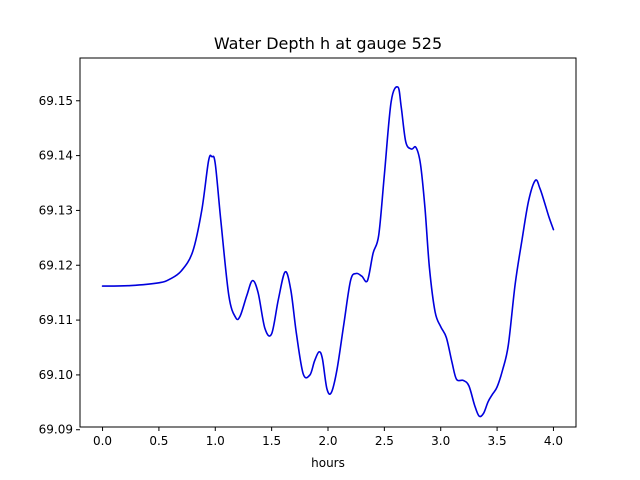  What do you see at coordinates (271, 441) in the screenshot?
I see `x-tick-label: 1.5` at bounding box center [271, 441].